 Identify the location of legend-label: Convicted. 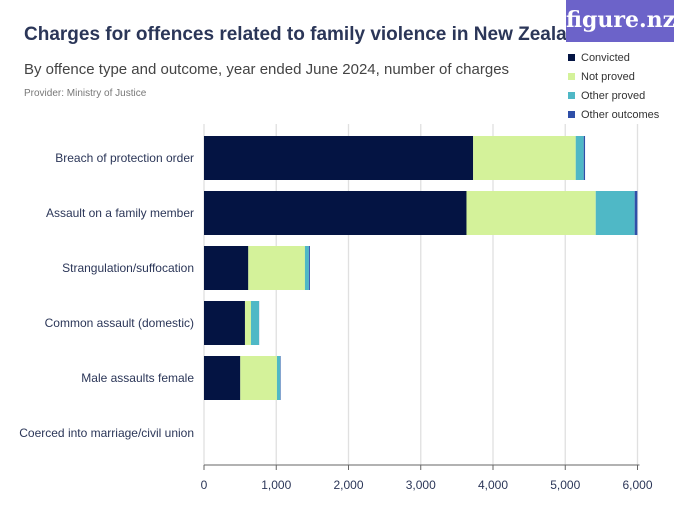
(605, 57).